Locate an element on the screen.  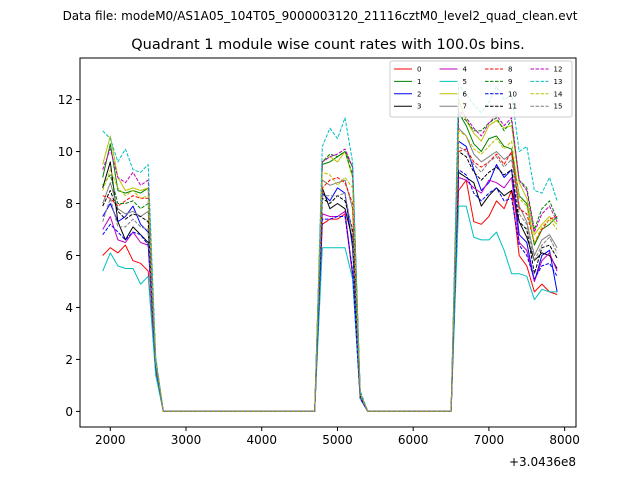
x-offset-label: +3.0436e8 is located at coordinates (542, 462).